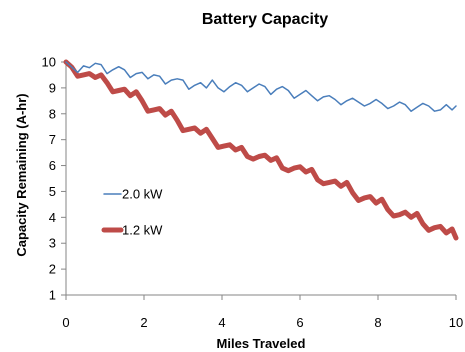  Describe the element at coordinates (52, 269) in the screenshot. I see `y-tick-label: 2` at that location.